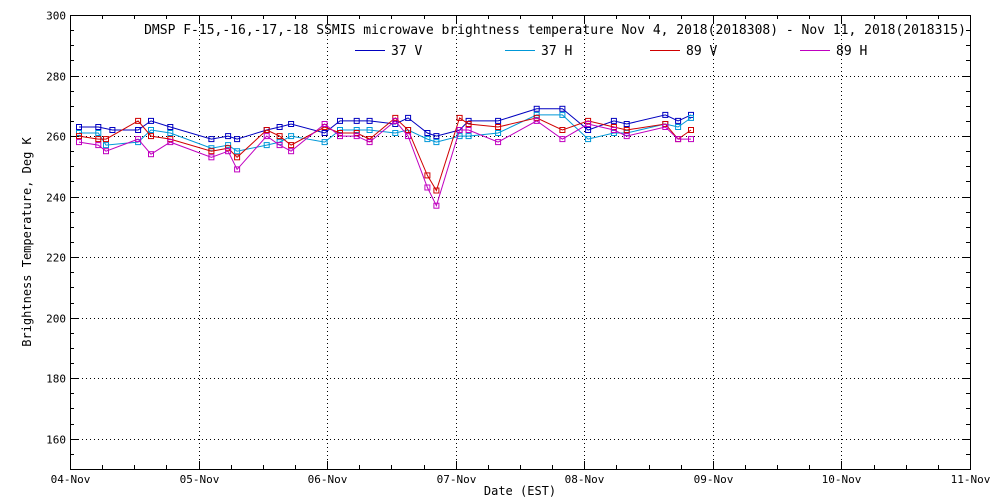 This screenshot has width=1000, height=500. Describe the element at coordinates (56, 319) in the screenshot. I see `y-tick-label: 200` at that location.